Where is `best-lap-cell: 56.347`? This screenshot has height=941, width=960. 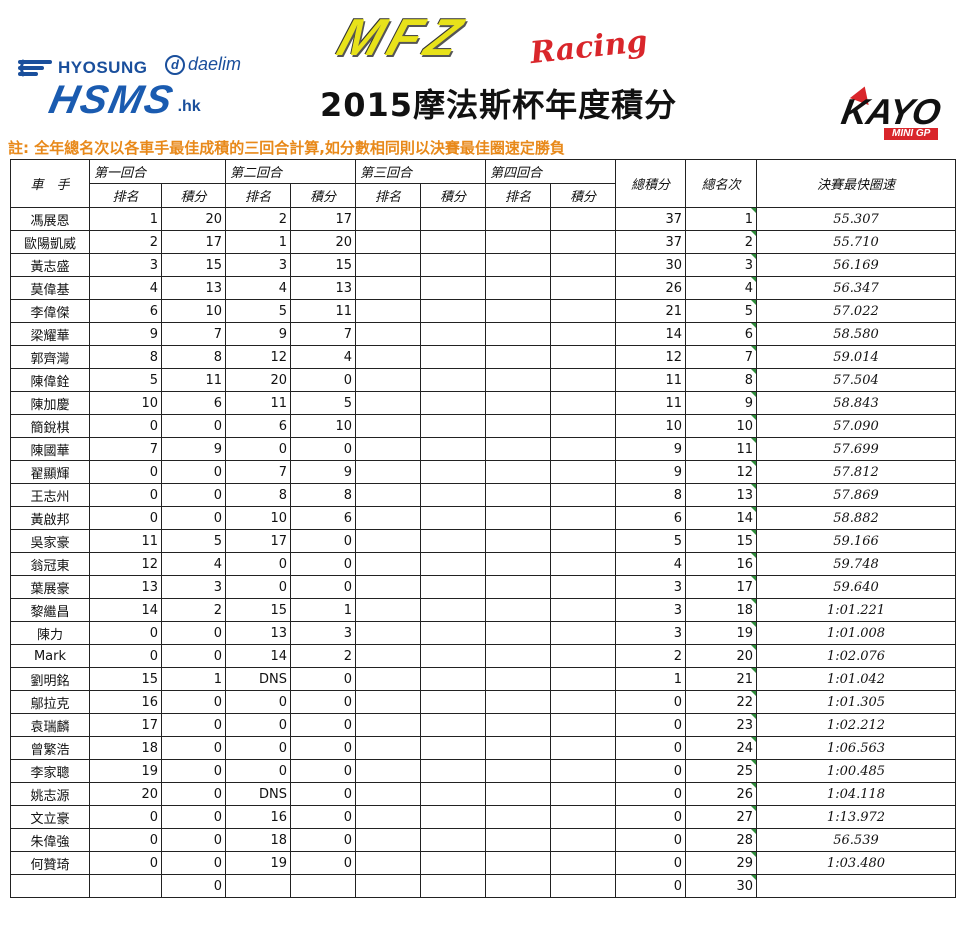
best-lap-cell: 56.347 is located at coordinates (856, 288).